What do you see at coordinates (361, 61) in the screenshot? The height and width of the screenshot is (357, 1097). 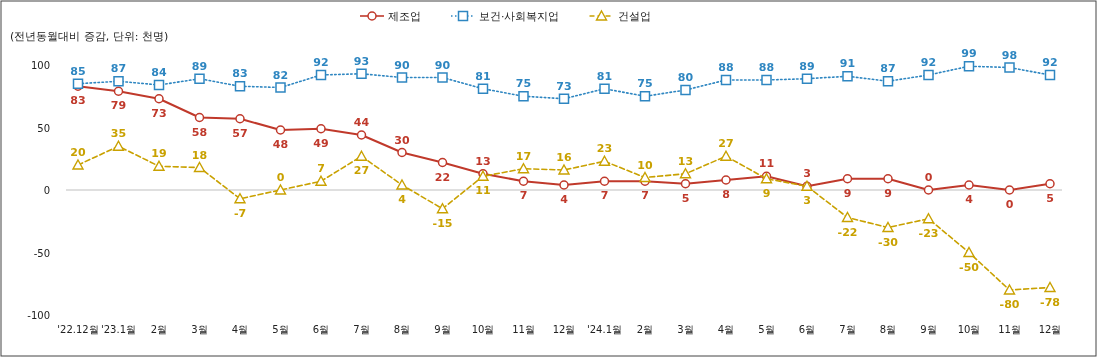 I see `data-label: 93` at bounding box center [361, 61].